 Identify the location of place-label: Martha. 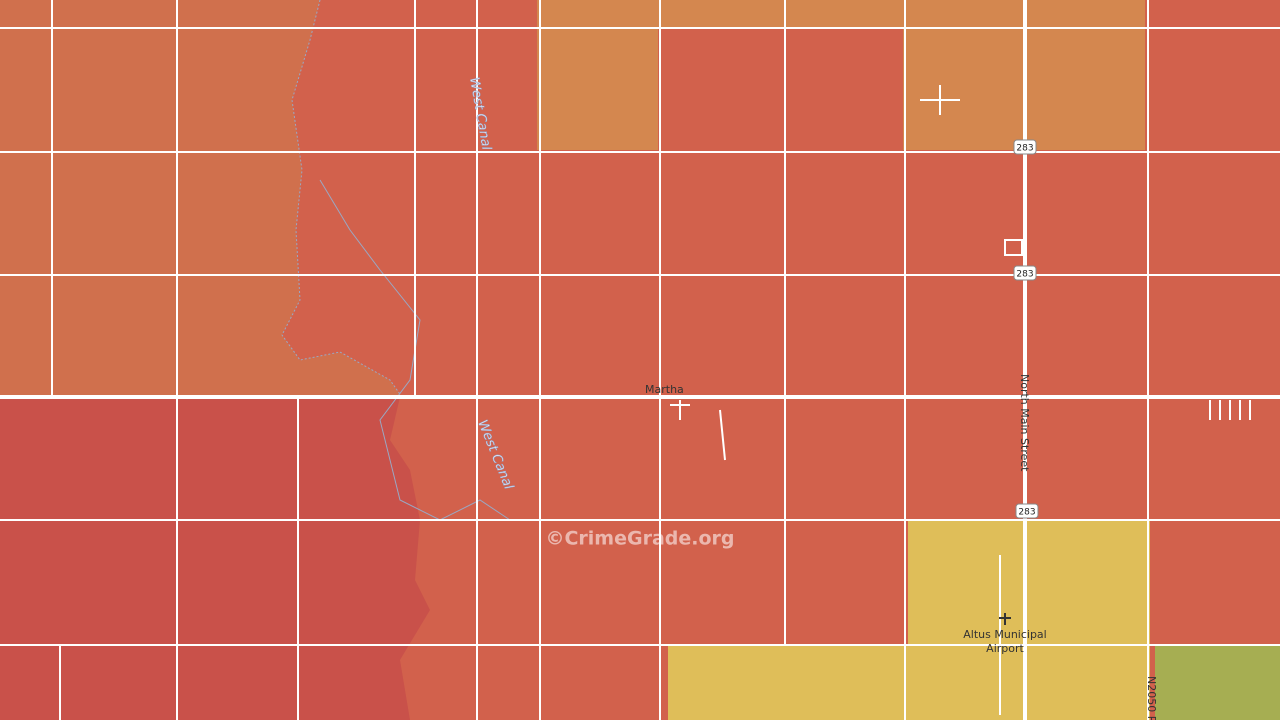
(664, 389).